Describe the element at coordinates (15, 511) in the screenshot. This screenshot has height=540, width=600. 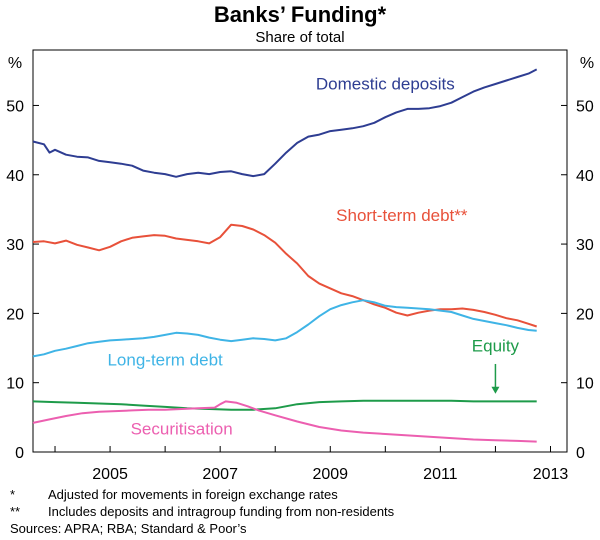
I see `footnote-2-mark: **` at that location.